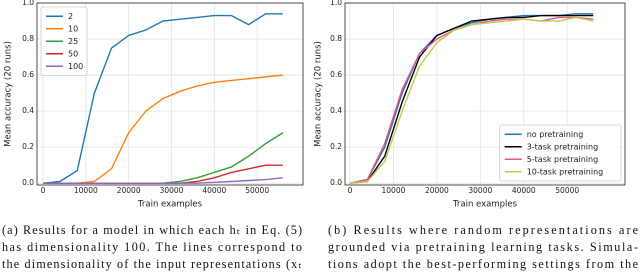 The image size is (640, 275). I want to click on legend-label: 10-task pretraining, so click(565, 171).